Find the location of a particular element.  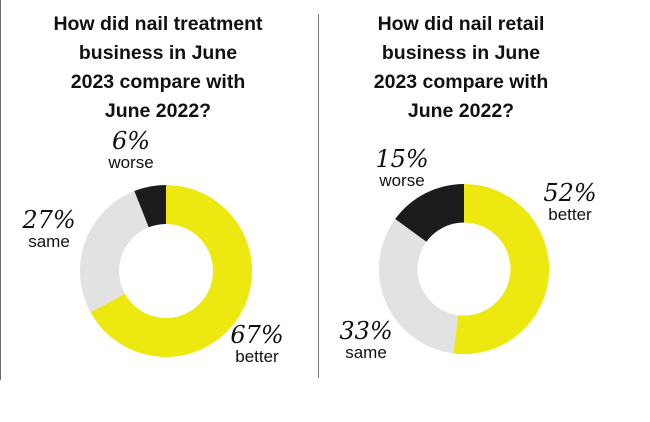

treatment-worse-label: 6% worse is located at coordinates (131, 150).